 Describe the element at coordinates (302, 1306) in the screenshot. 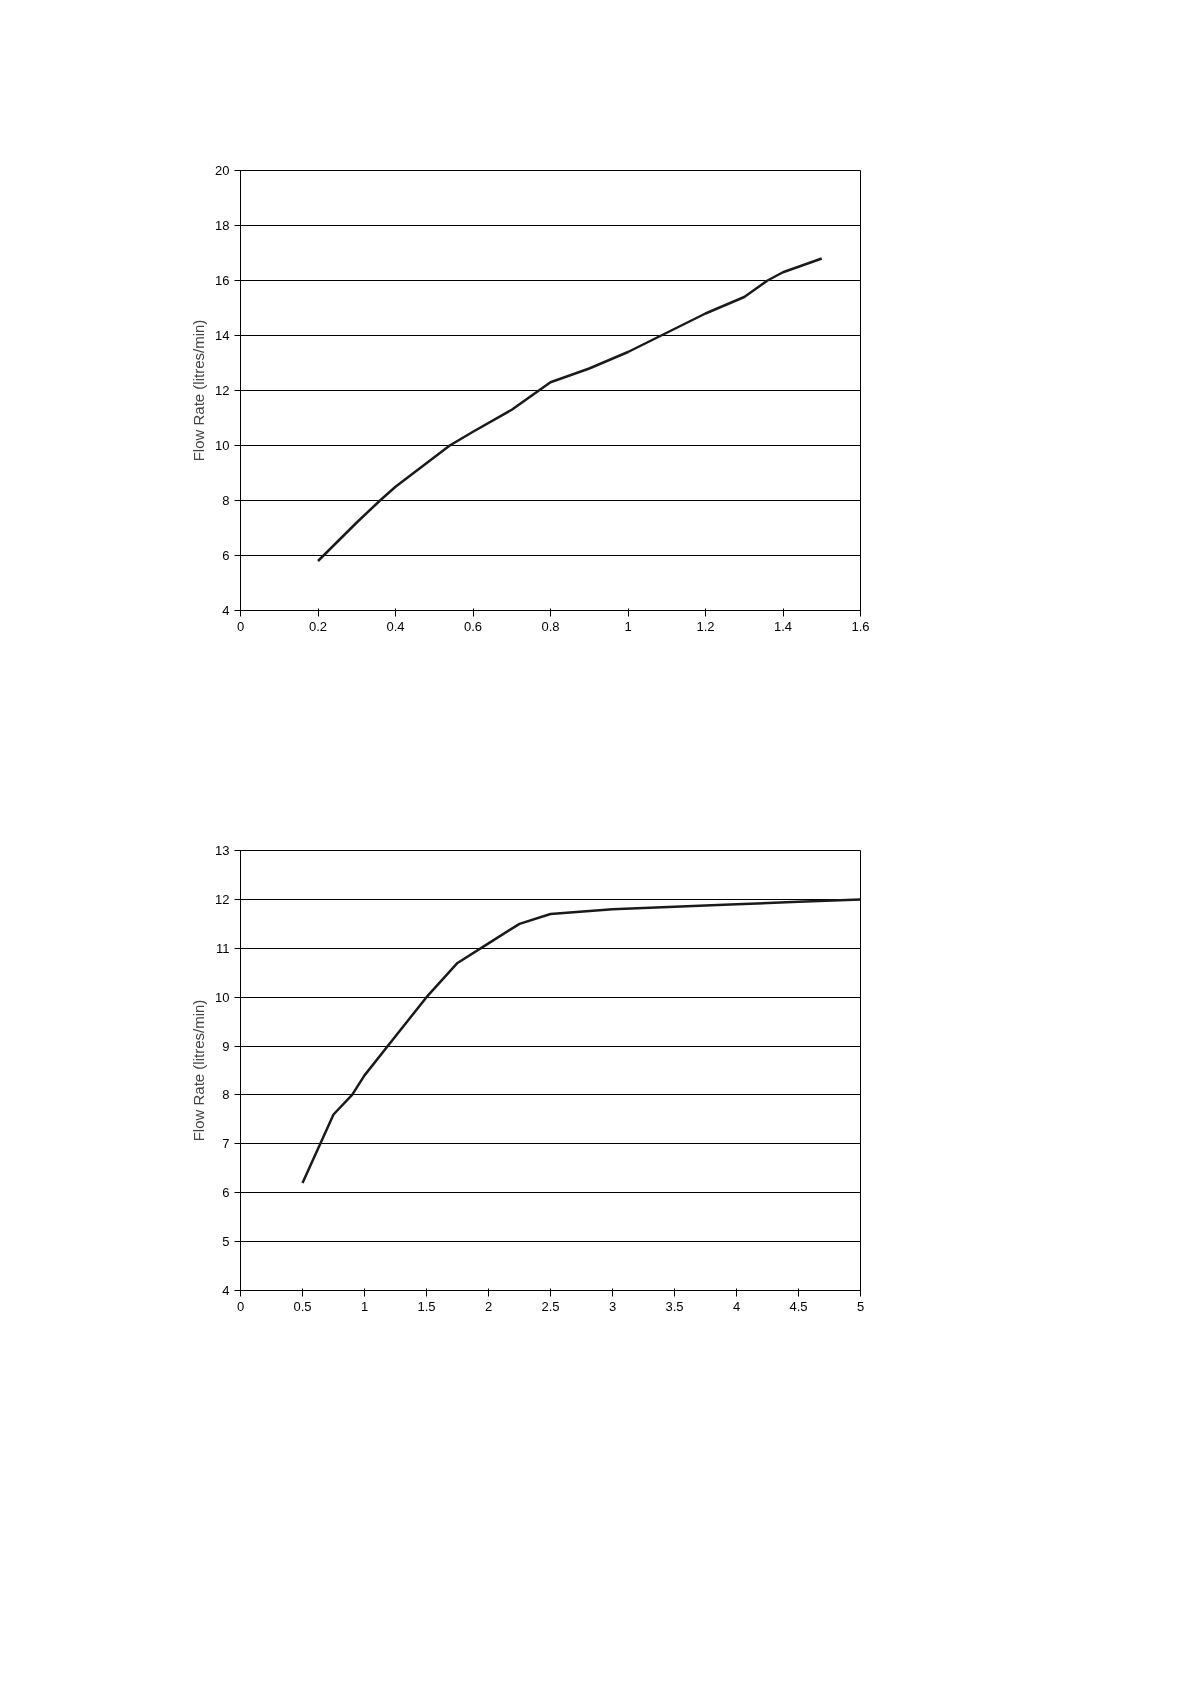

I see `x-tick-label: 0.5` at that location.